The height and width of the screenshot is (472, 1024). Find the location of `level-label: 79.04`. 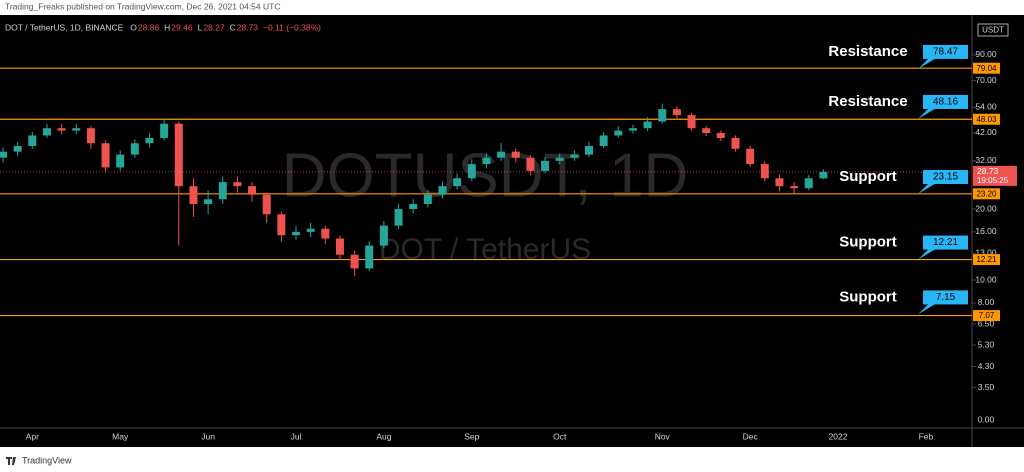

level-label: 79.04 is located at coordinates (986, 68).